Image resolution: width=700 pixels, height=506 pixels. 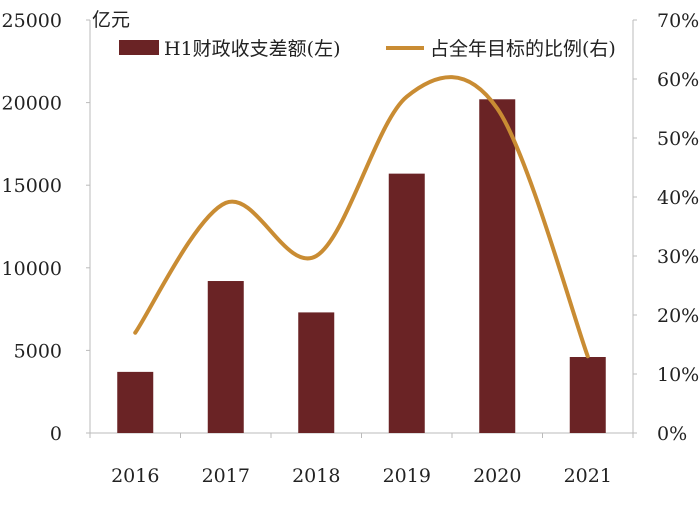 What do you see at coordinates (678, 316) in the screenshot?
I see `right-tick-label: 20%` at bounding box center [678, 316].